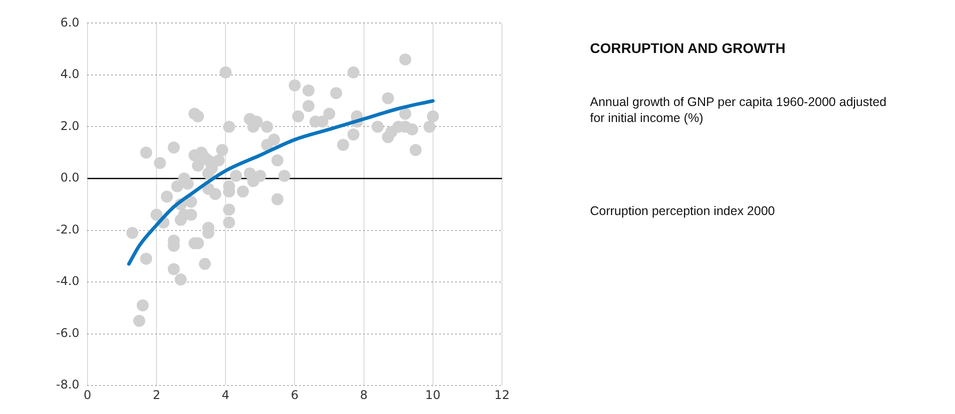  I want to click on y-tick-label: -6.0, so click(68, 333).